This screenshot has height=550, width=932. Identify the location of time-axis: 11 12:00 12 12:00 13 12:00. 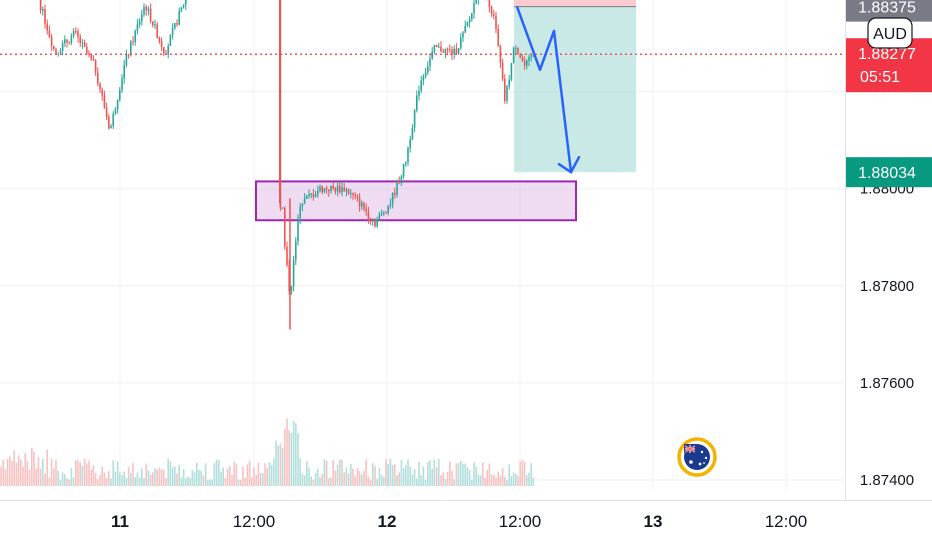
(466, 516).